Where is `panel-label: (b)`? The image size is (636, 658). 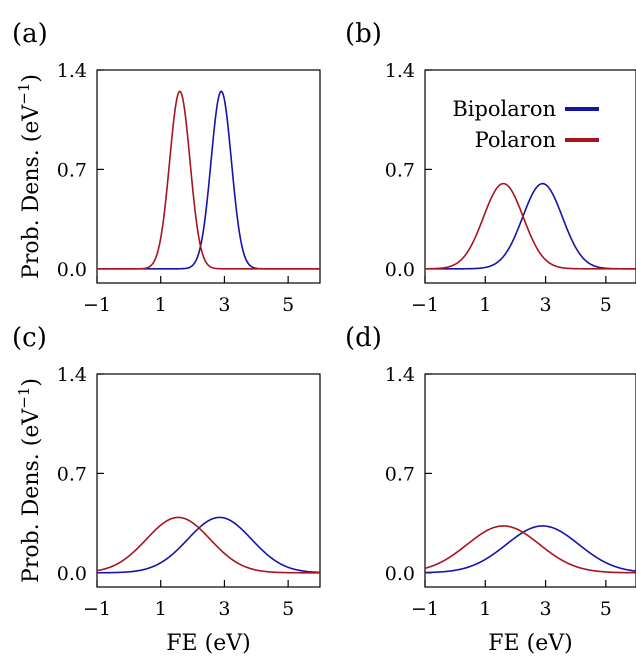 panel-label: (b) is located at coordinates (363, 34).